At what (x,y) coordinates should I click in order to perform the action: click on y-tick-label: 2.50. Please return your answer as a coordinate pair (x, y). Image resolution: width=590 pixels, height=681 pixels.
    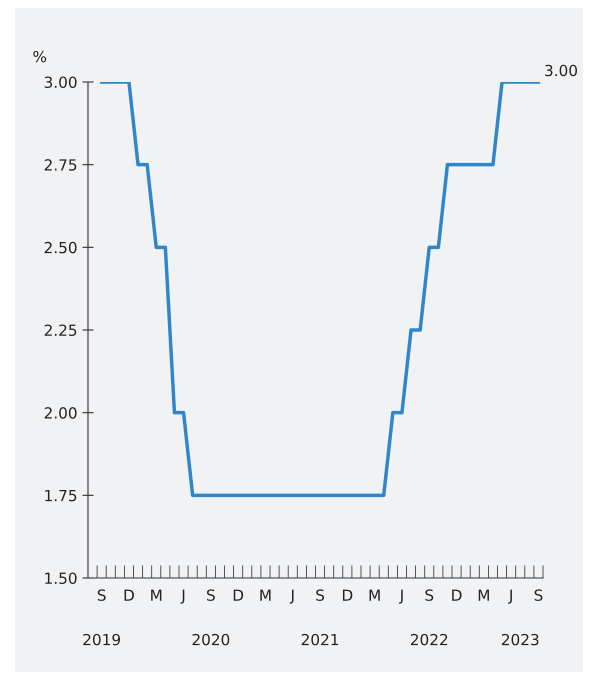
    Looking at the image, I should click on (60, 248).